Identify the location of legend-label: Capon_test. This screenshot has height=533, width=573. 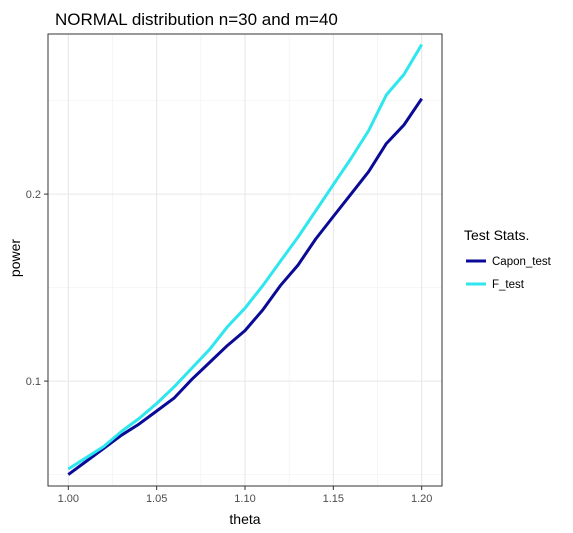
(522, 262).